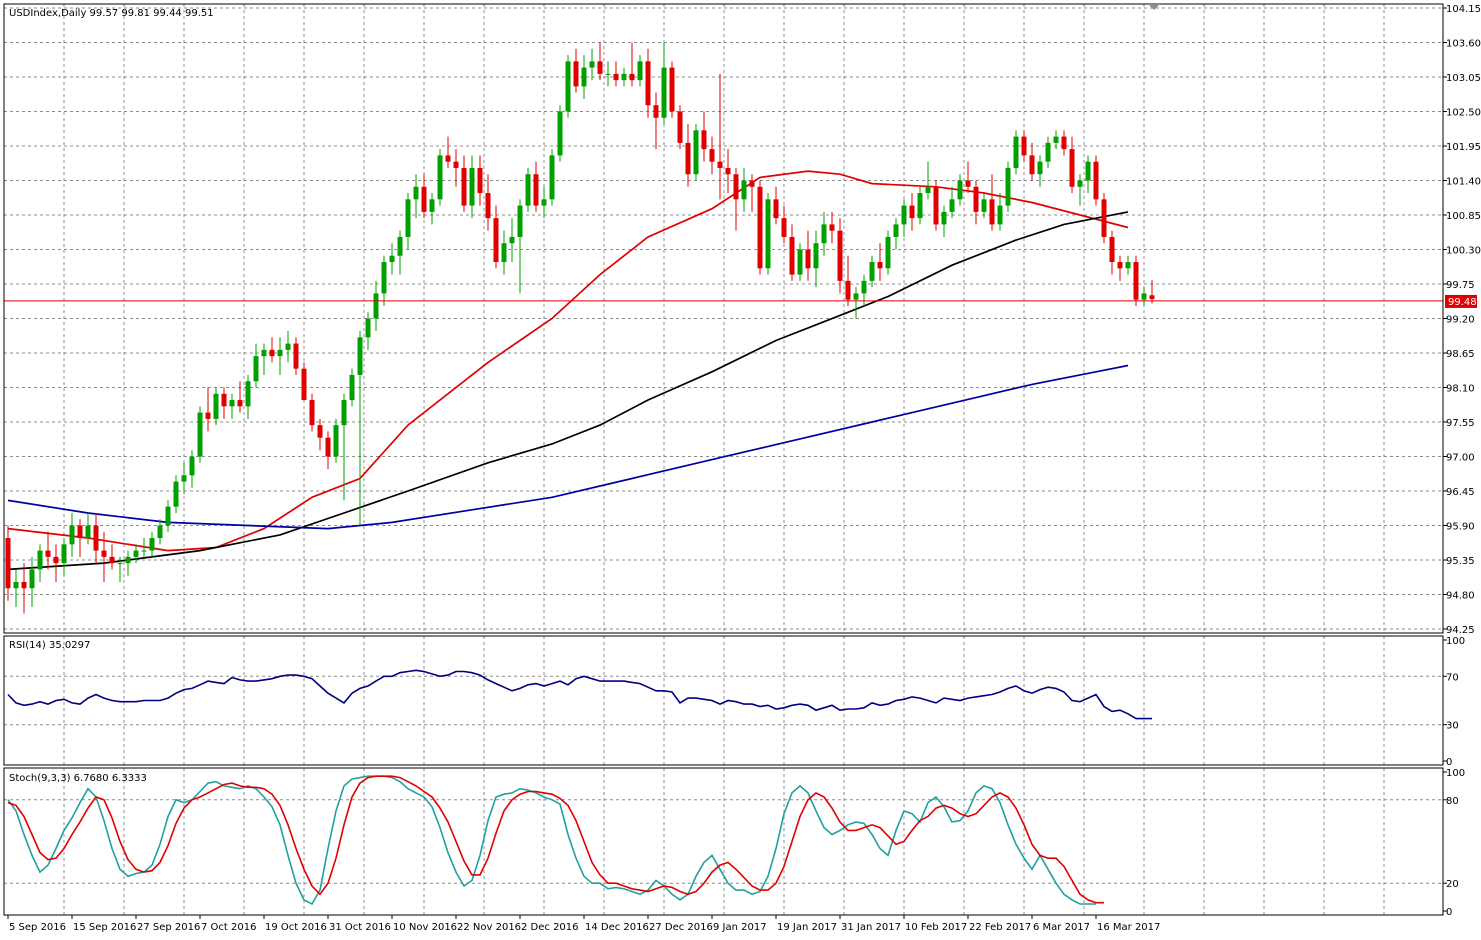  Describe the element at coordinates (1460, 458) in the screenshot. I see `price-tick-label: 97.00` at that location.